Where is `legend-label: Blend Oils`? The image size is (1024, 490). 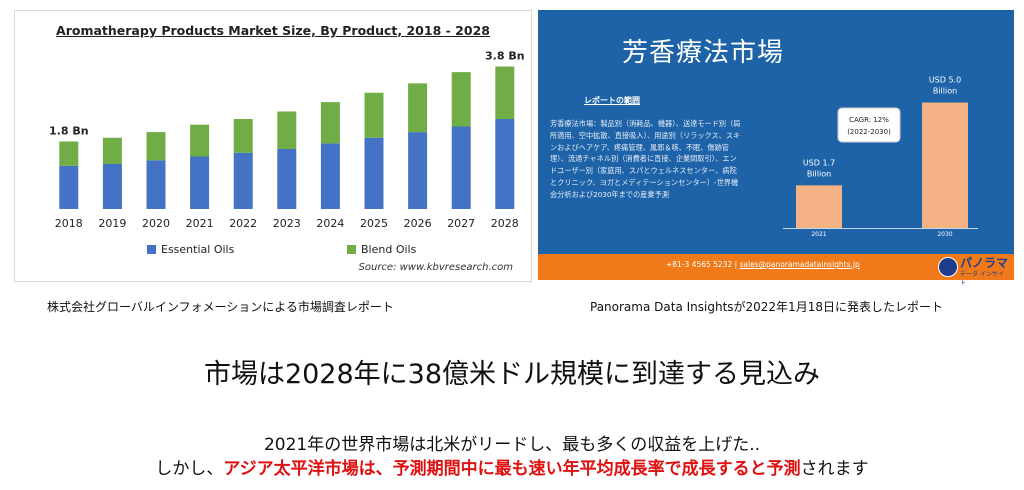
legend-label: Blend Oils is located at coordinates (389, 249).